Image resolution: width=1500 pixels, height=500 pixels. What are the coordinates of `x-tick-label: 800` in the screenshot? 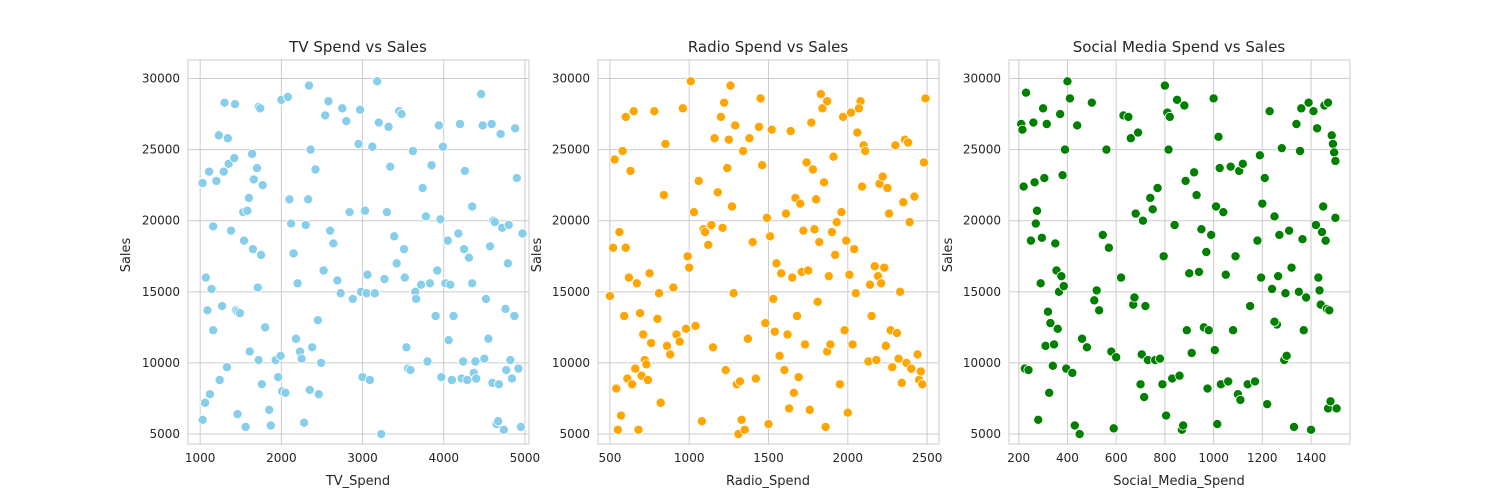 It's located at (1164, 458).